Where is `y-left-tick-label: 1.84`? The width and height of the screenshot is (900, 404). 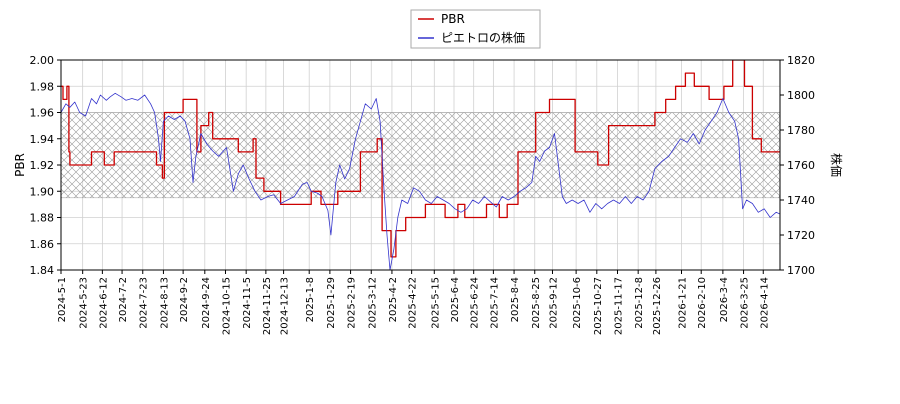 y-left-tick-label: 1.84 is located at coordinates (42, 270).